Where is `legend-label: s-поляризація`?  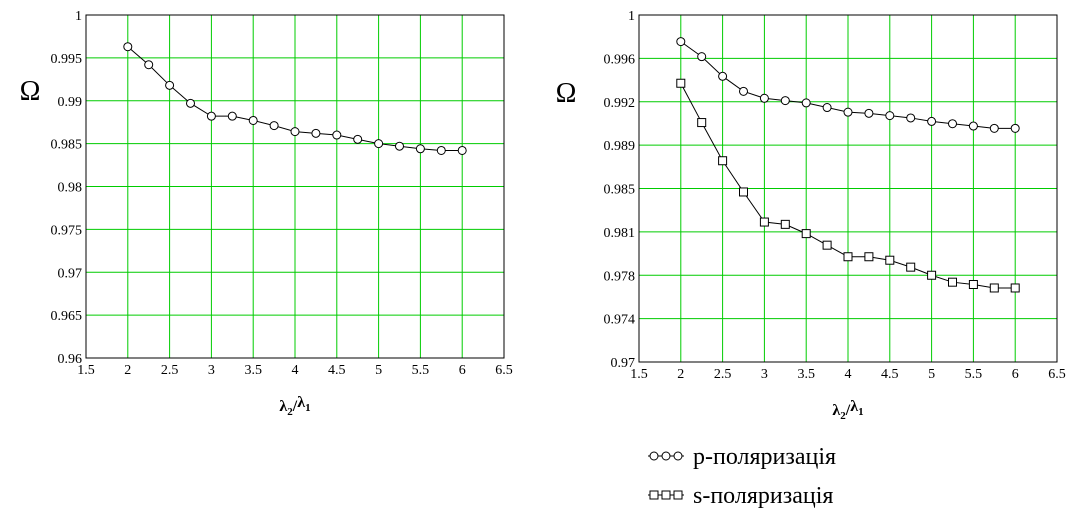
legend-label: s-поляризація is located at coordinates (763, 496).